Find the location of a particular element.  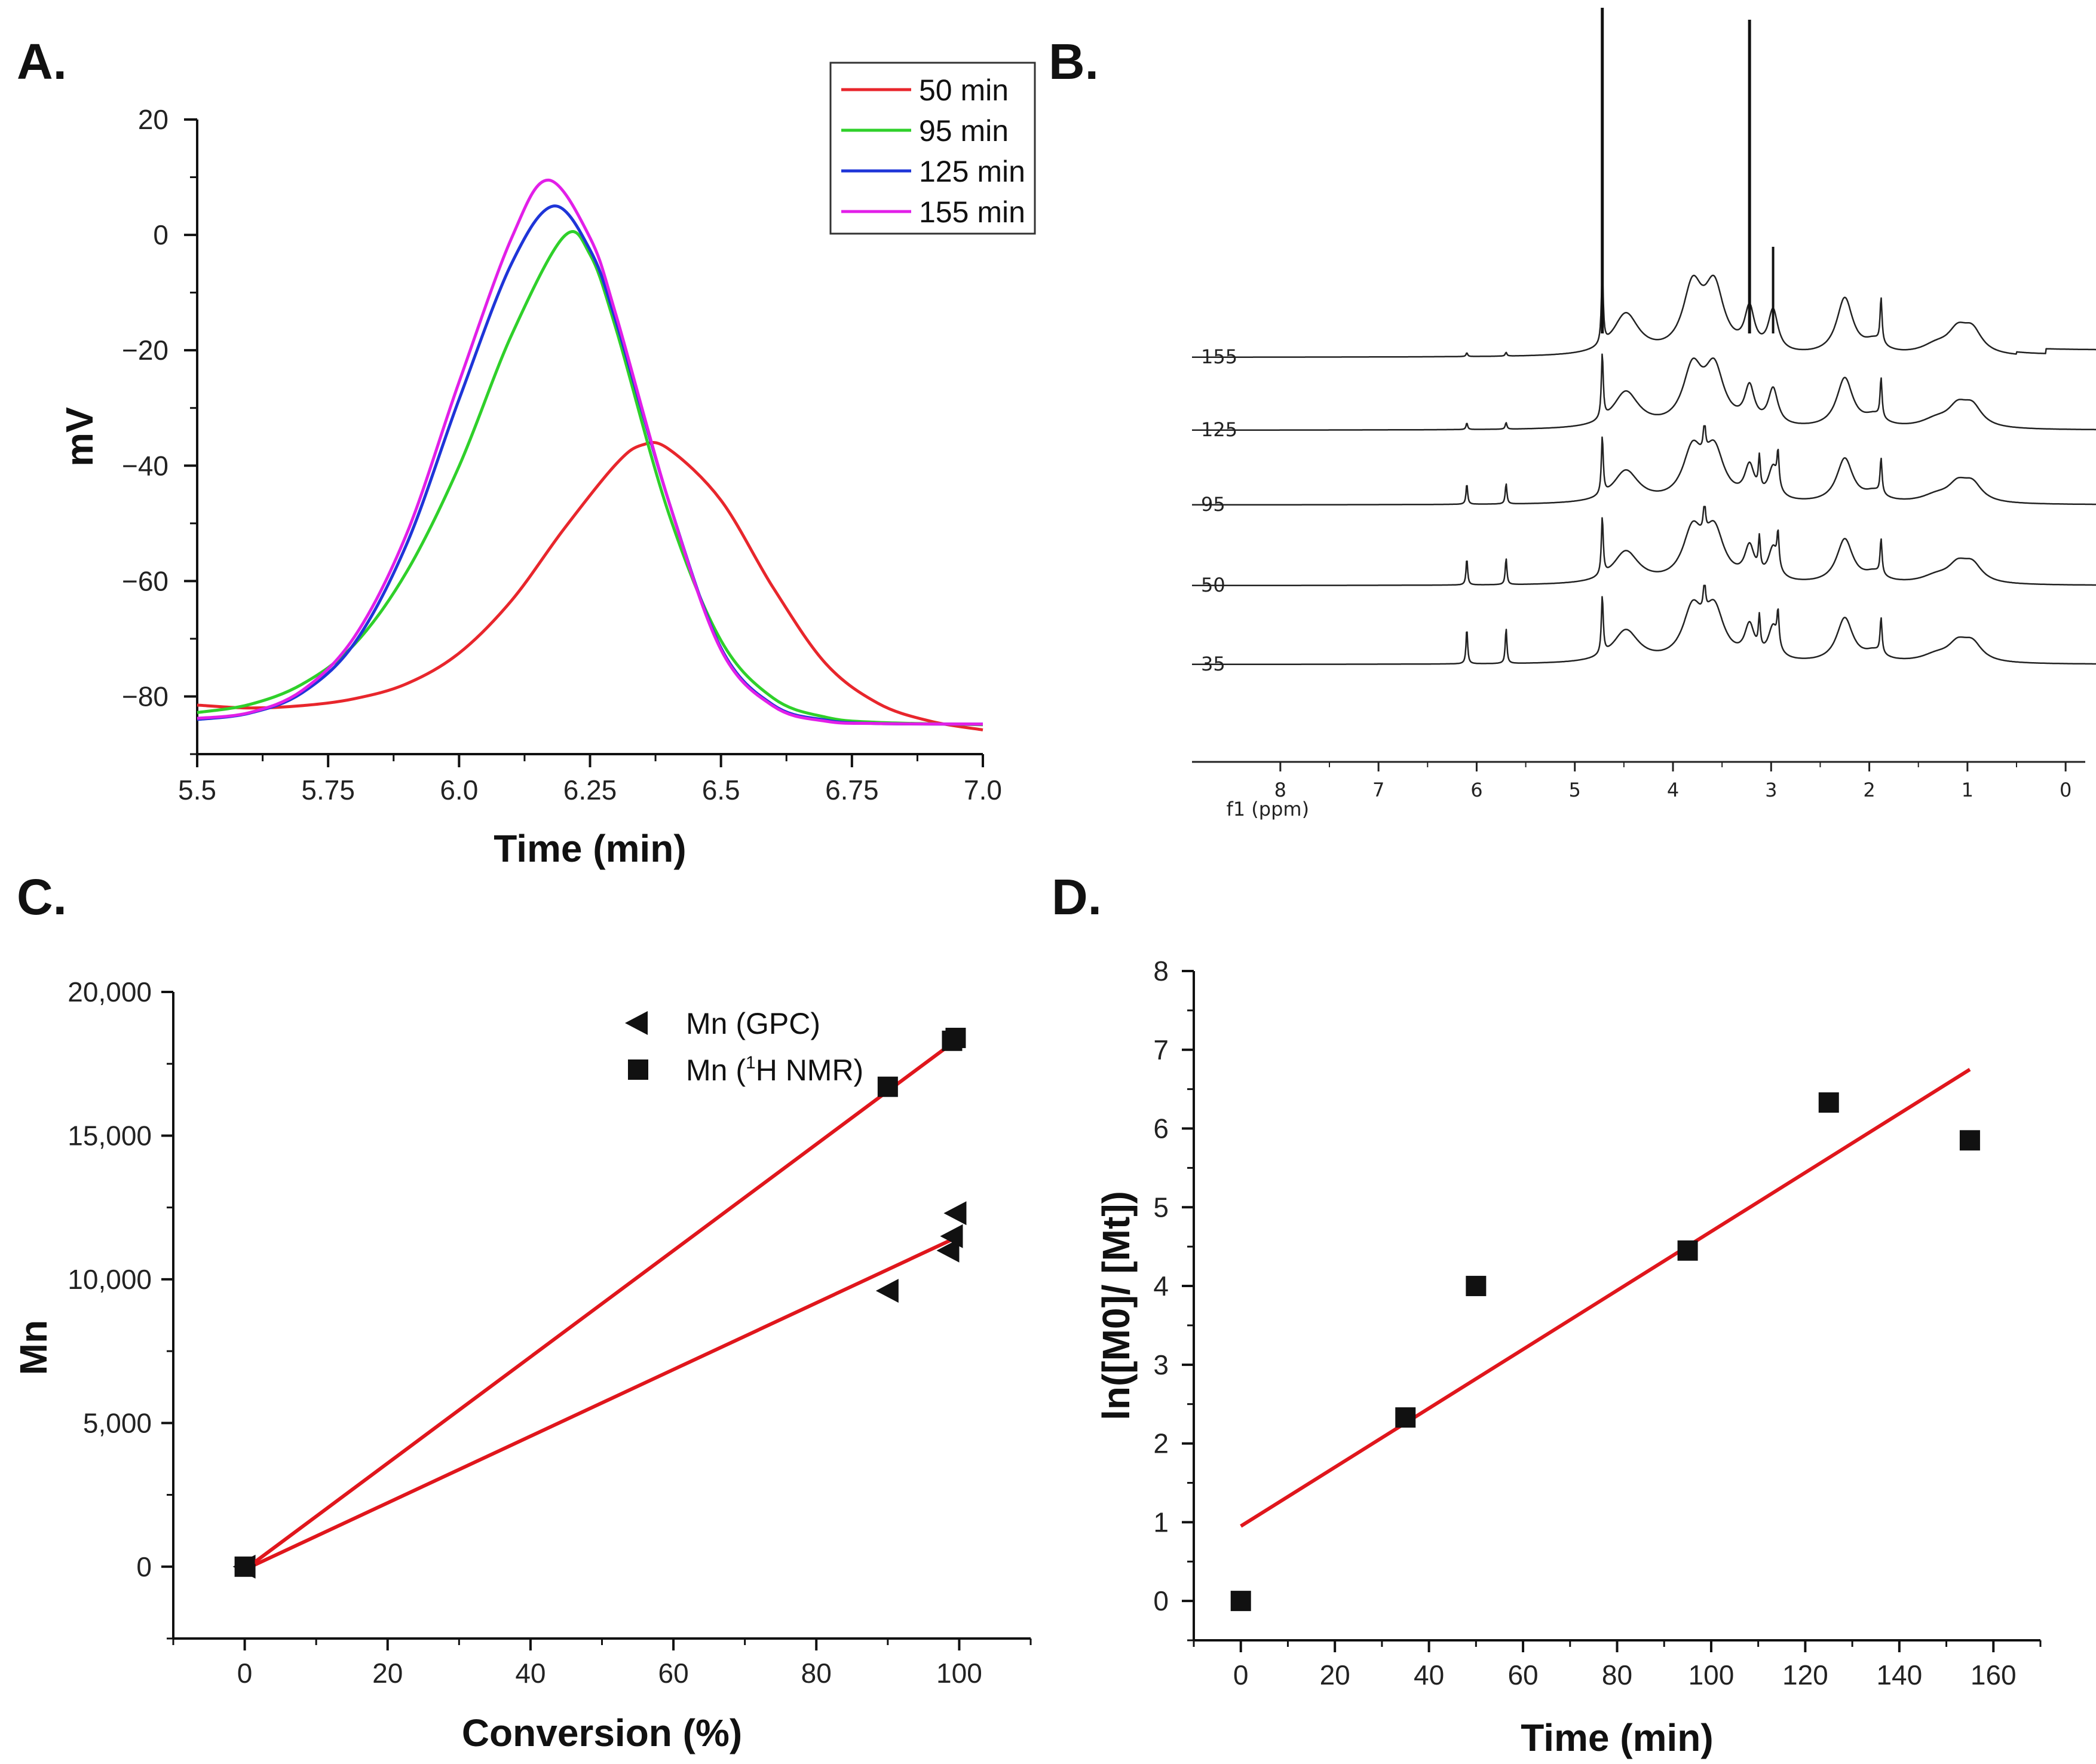

panel-c-fit-line is located at coordinates (602, 1303).